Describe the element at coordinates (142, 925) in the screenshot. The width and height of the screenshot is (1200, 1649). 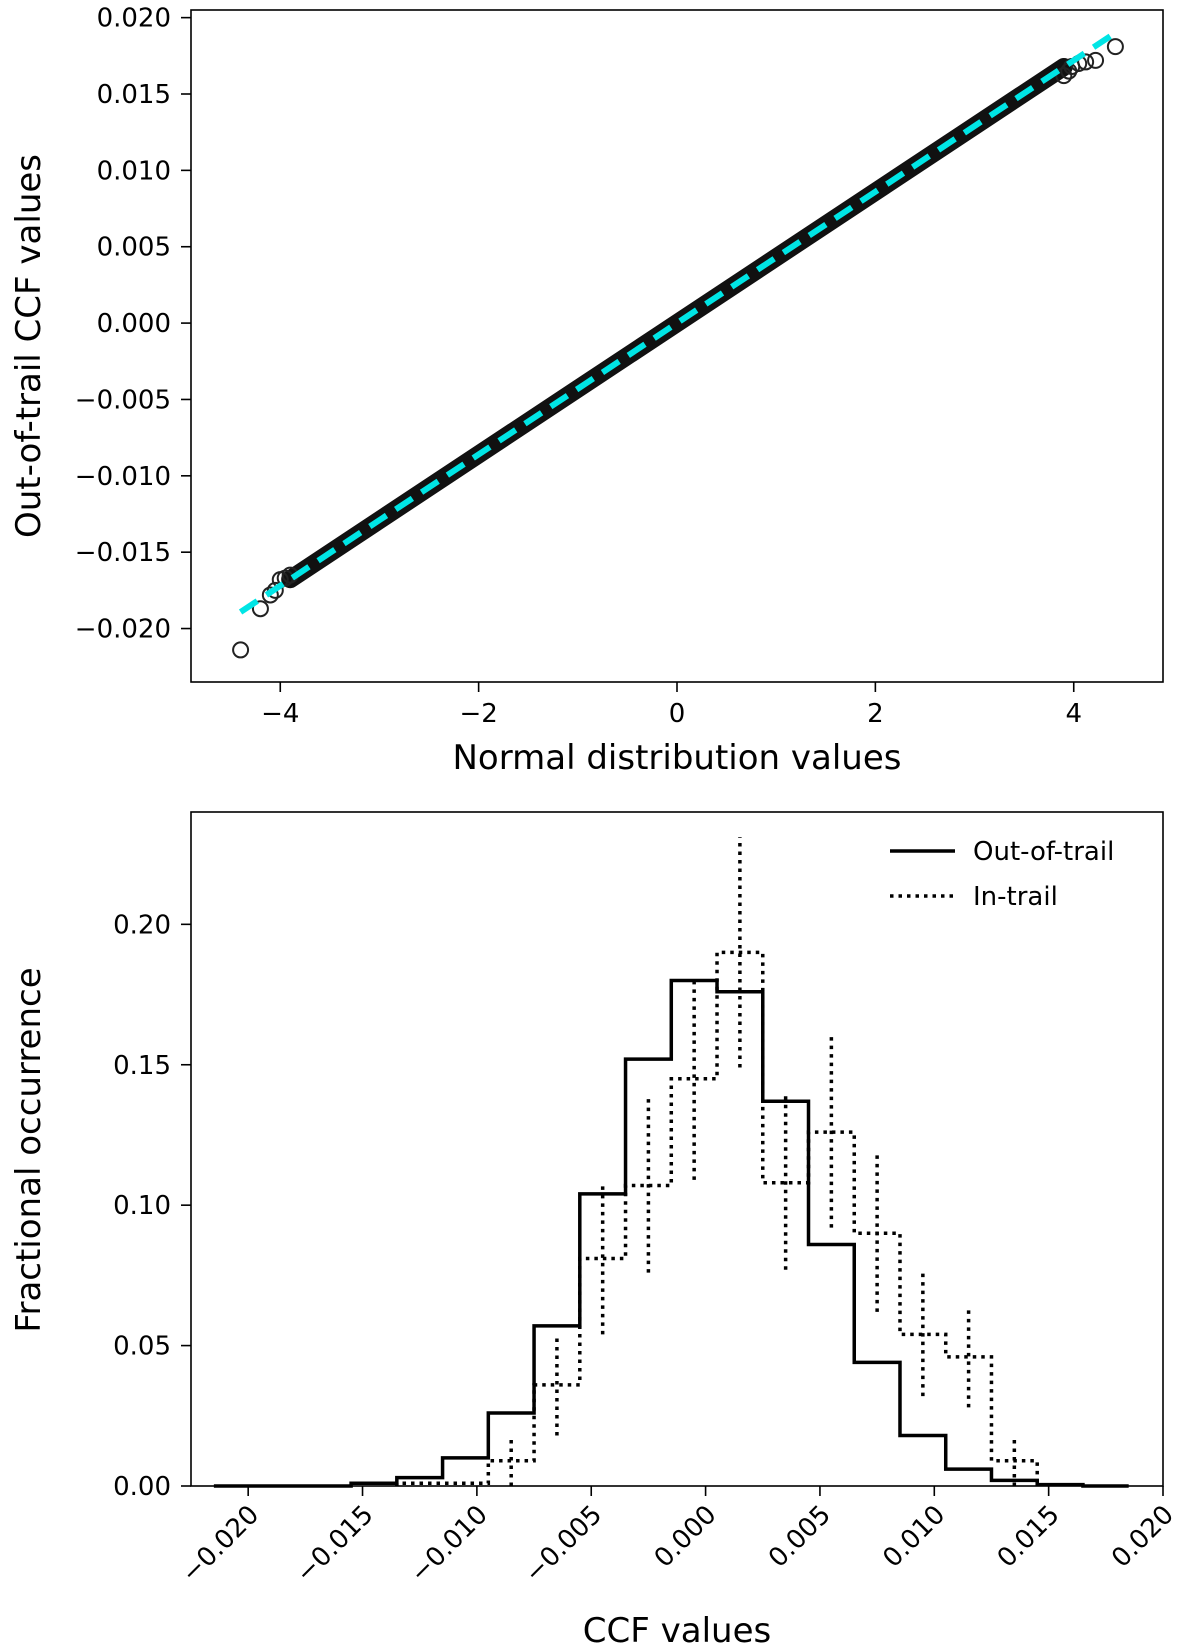
I see `histogram-y-tick-label: 0.20` at that location.